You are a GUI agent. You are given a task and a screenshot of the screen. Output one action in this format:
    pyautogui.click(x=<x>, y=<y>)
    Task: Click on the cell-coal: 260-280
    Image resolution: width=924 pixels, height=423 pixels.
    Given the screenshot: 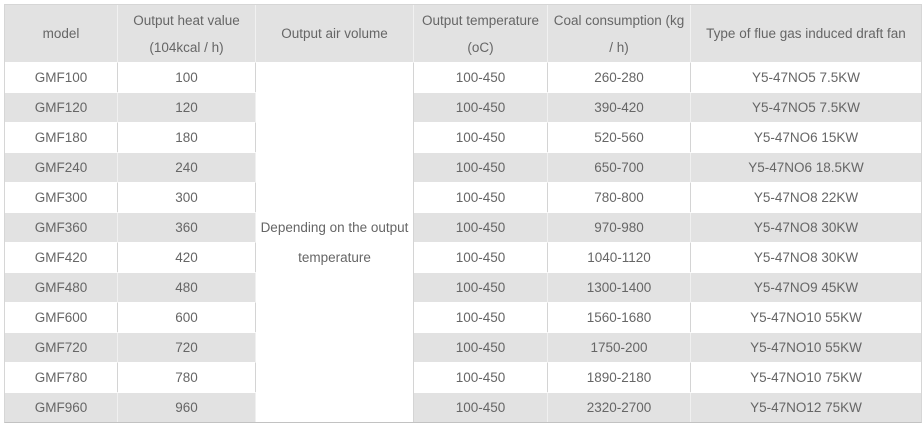 What is the action you would take?
    pyautogui.click(x=619, y=77)
    